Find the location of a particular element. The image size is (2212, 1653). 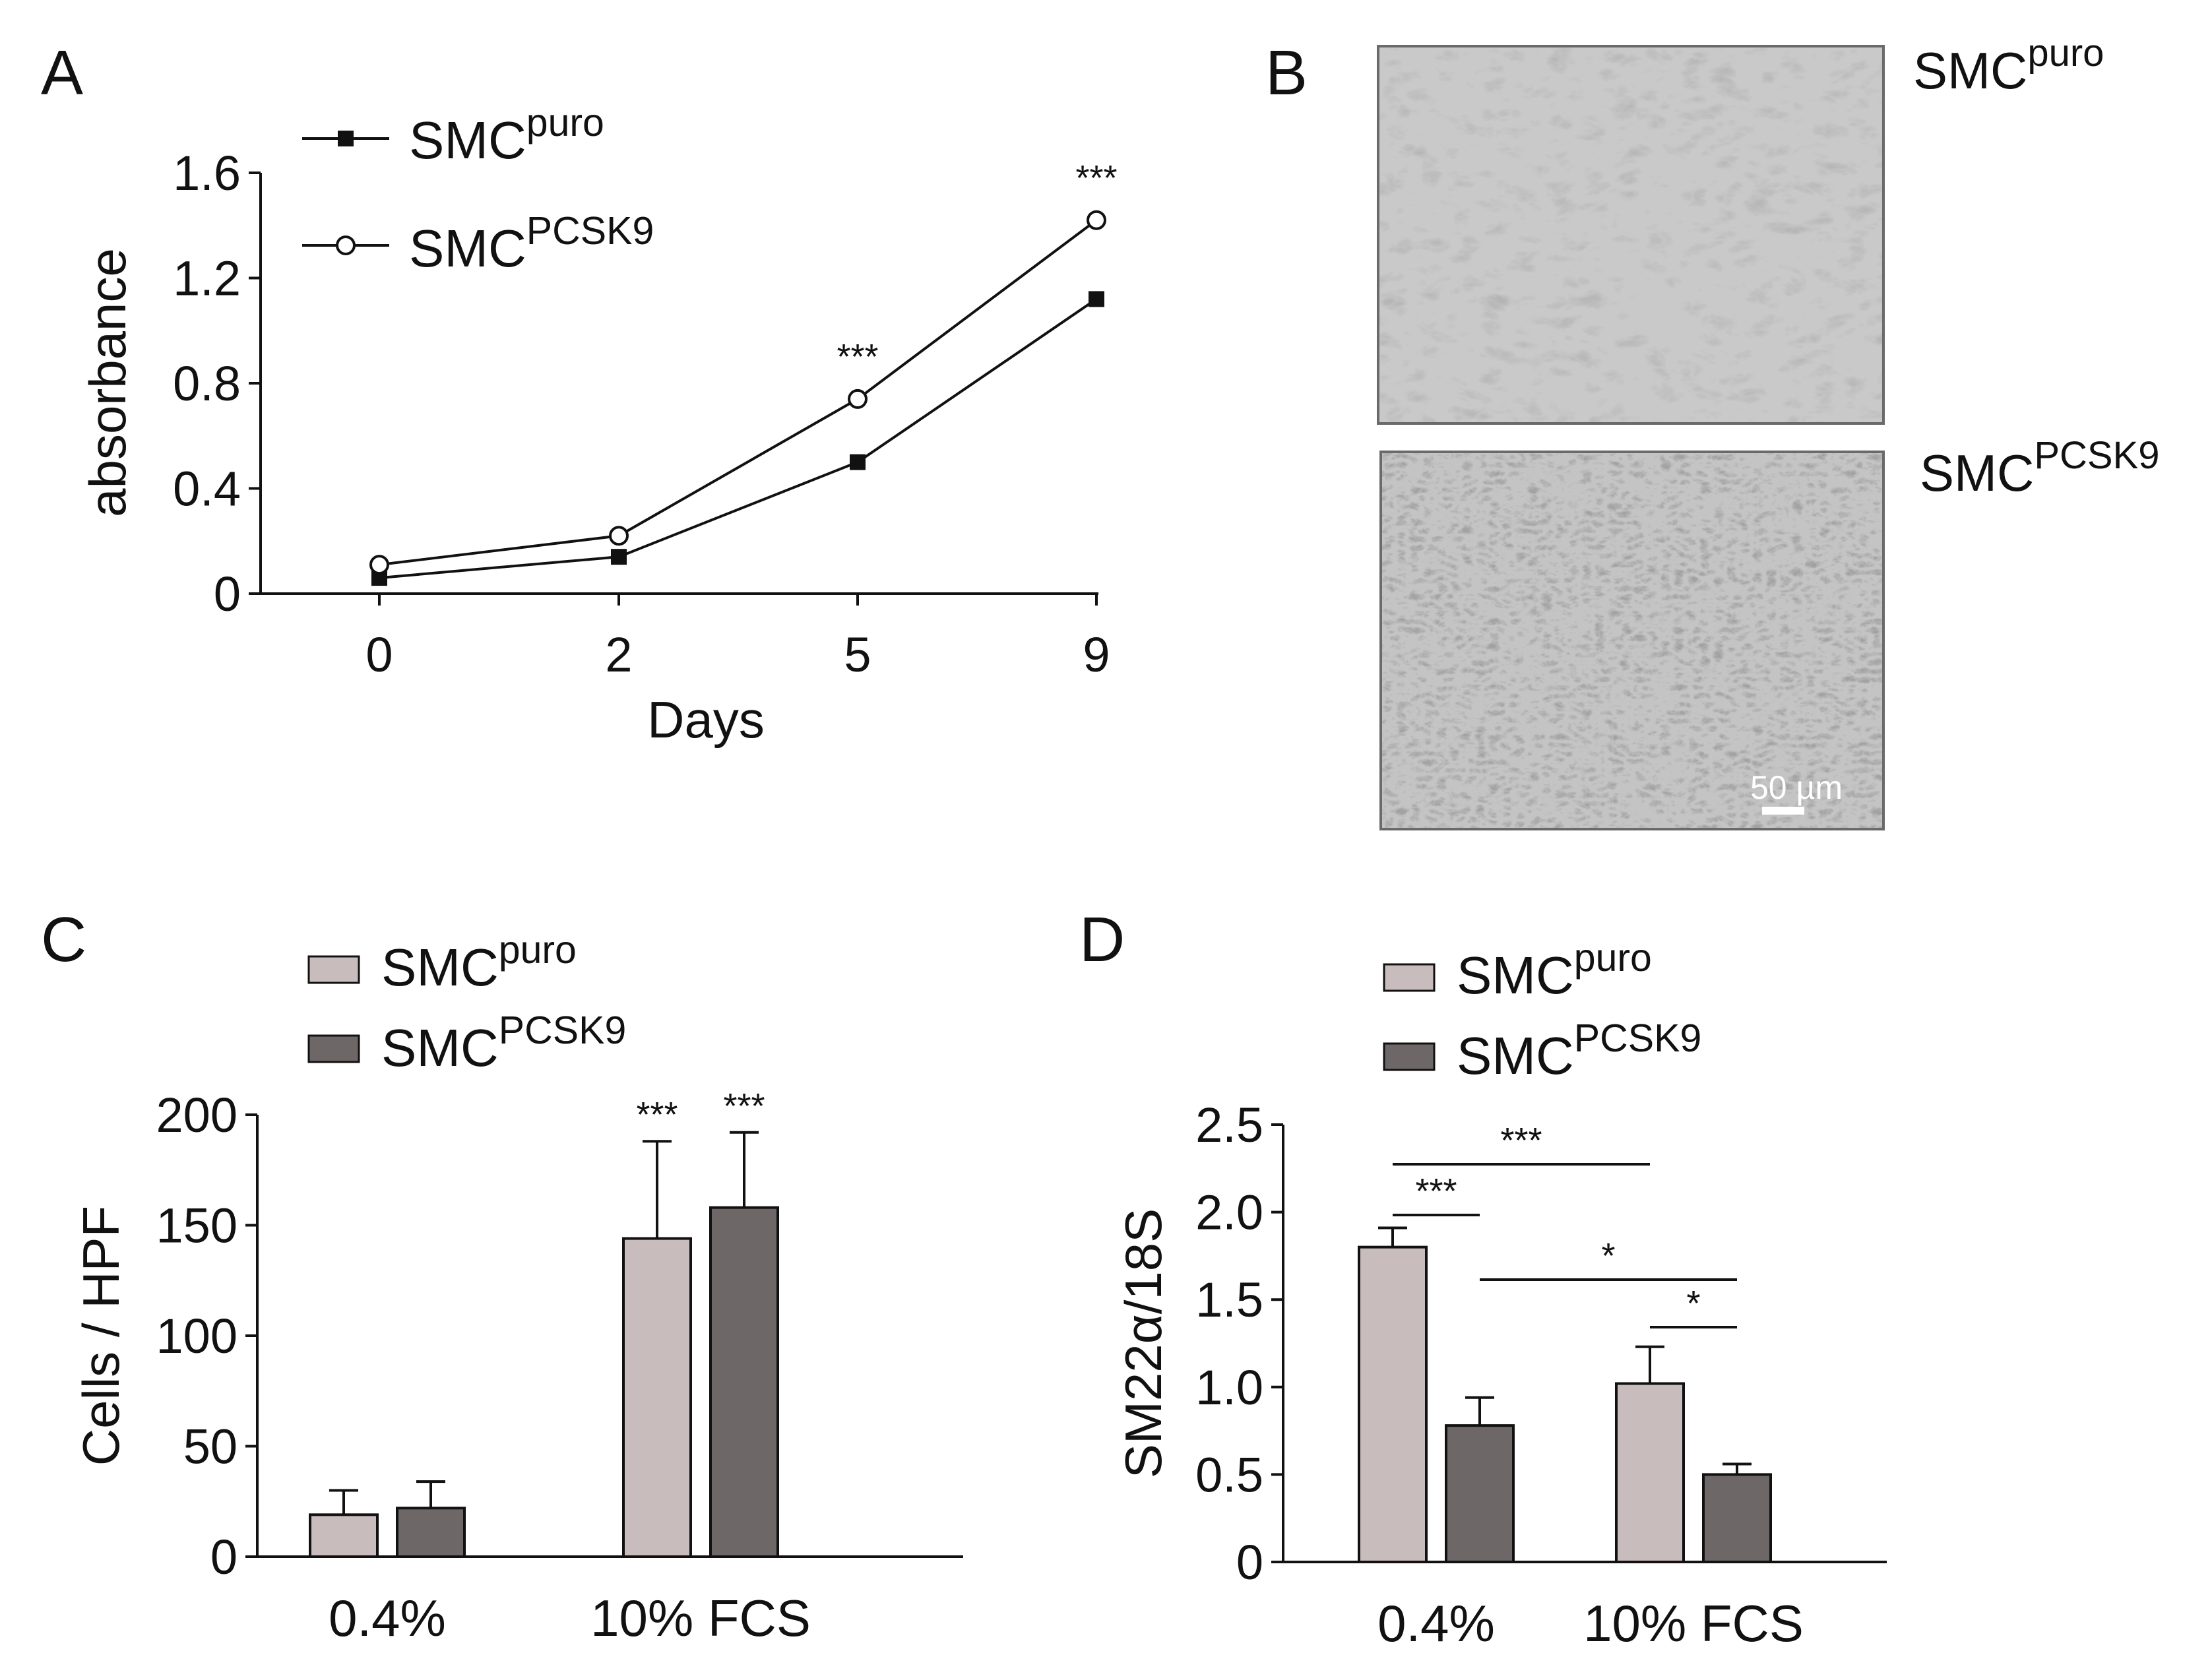

chart-a-x-tick-label: 9 is located at coordinates (1096, 654).